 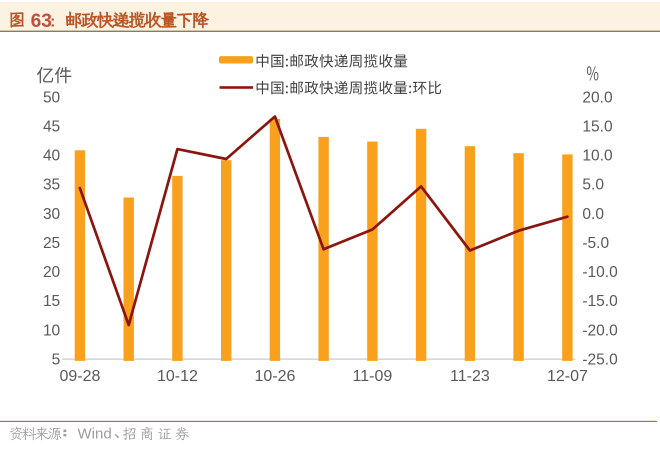 What do you see at coordinates (373, 376) in the screenshot?
I see `svg-text: 11-09` at bounding box center [373, 376].